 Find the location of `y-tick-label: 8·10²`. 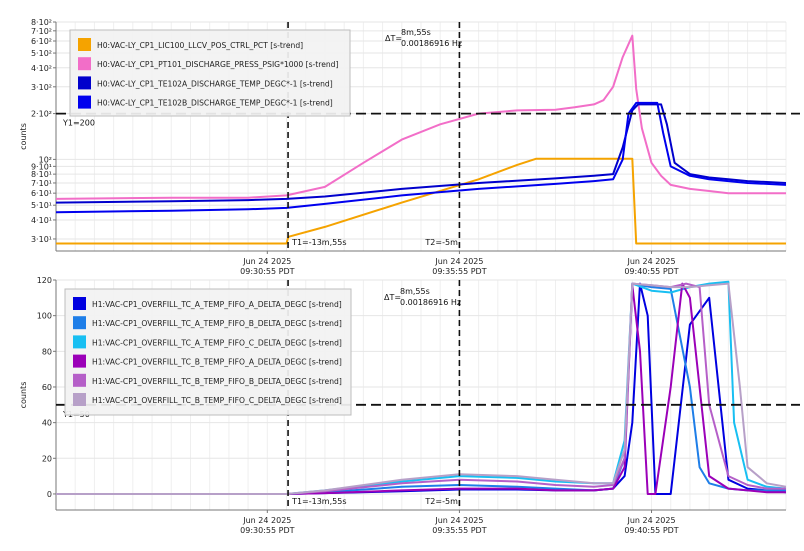

y-tick-label: 8·10² is located at coordinates (41, 22).